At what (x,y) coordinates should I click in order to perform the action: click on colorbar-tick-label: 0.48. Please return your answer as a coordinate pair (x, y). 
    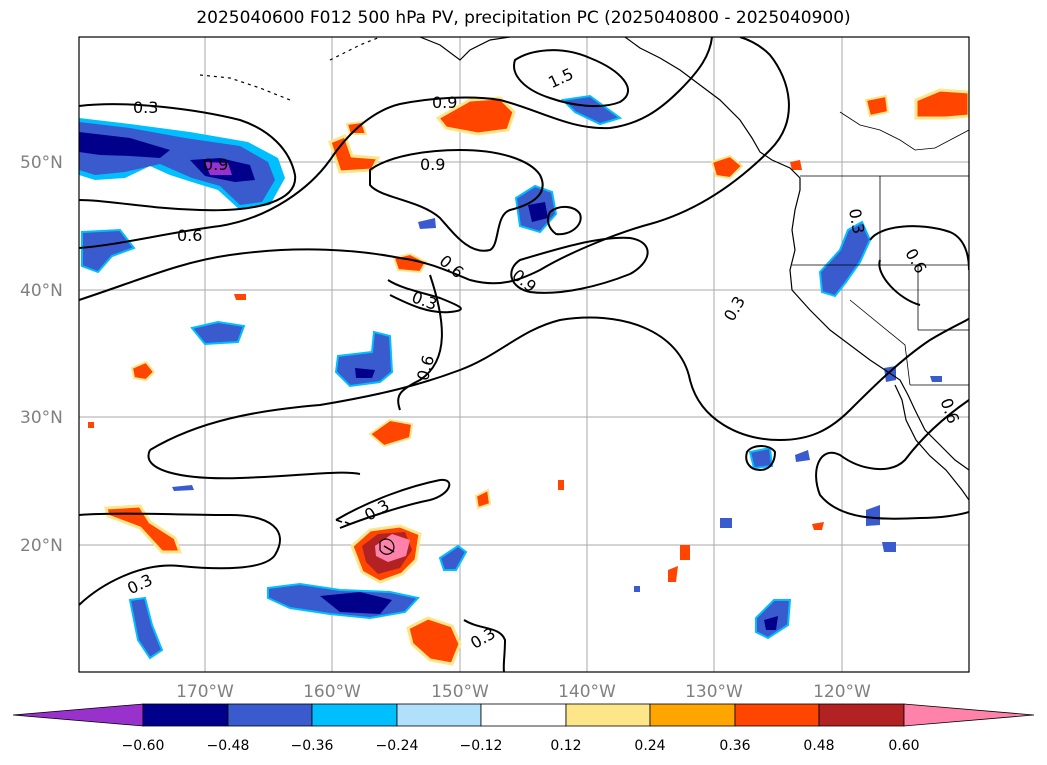
    Looking at the image, I should click on (818, 746).